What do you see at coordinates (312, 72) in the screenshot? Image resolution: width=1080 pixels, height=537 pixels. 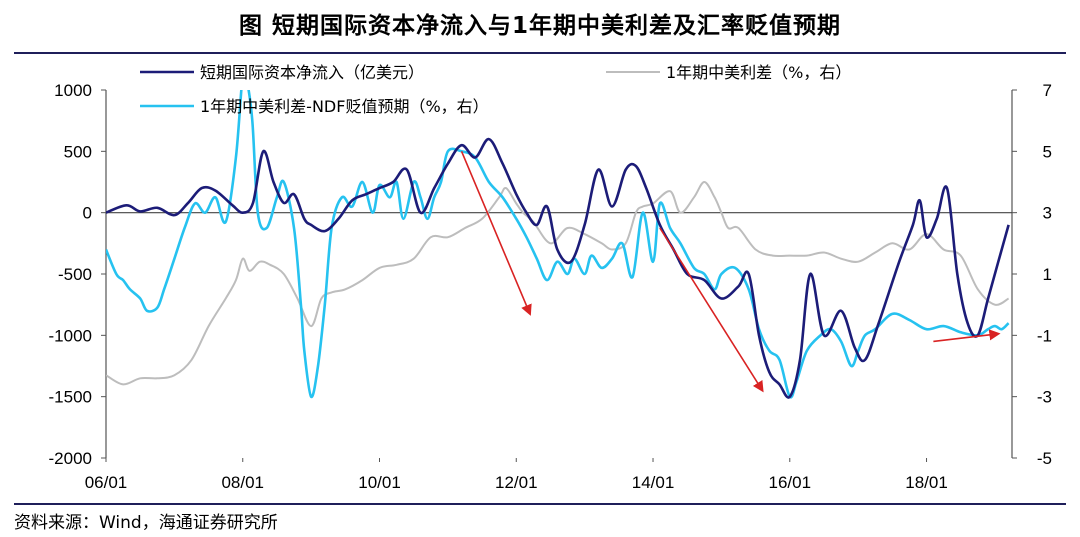 I see `legend-capital-flow-label: 短期国际资本净流入（亿美元）` at bounding box center [312, 72].